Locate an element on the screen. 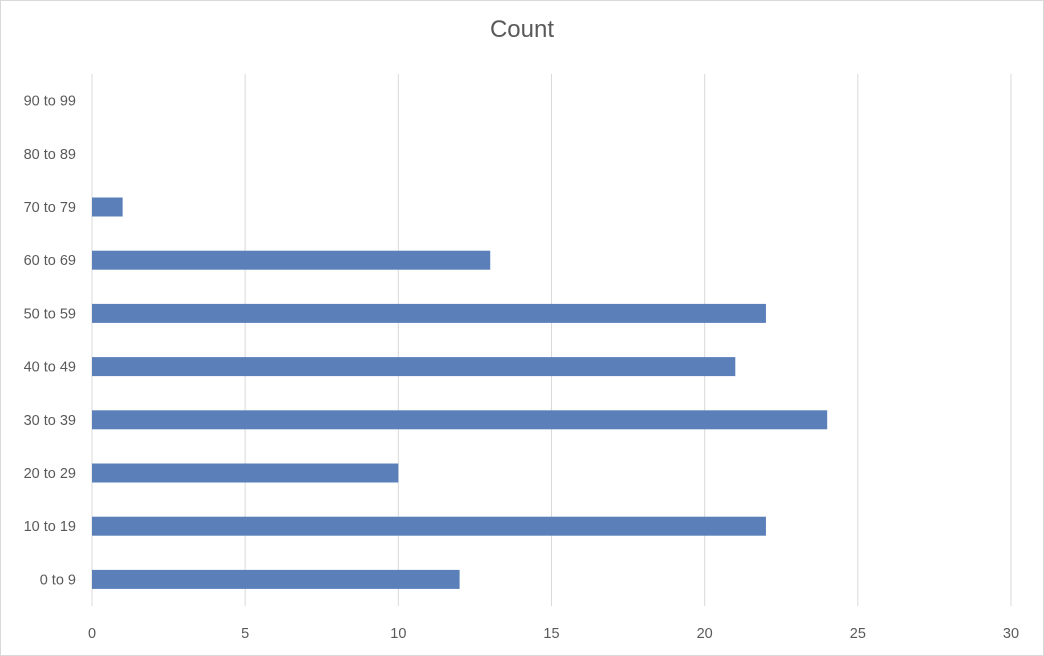 The width and height of the screenshot is (1044, 656). y-tick-label: 50 to 59 is located at coordinates (50, 314).